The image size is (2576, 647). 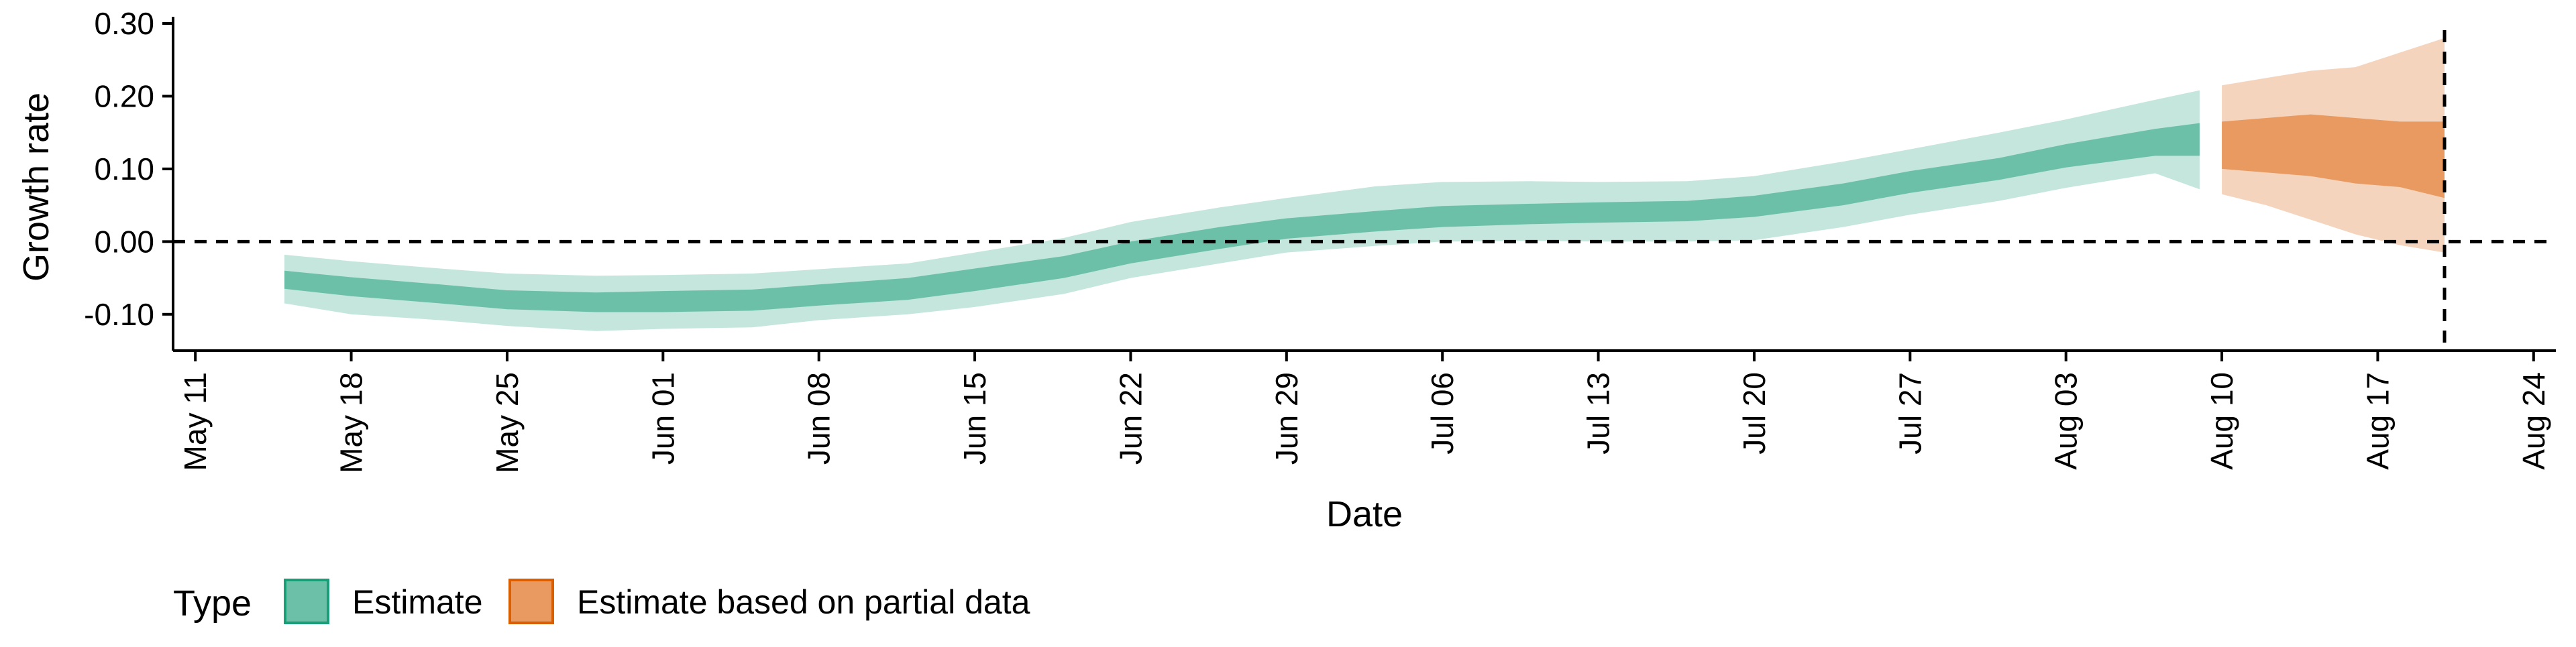 What do you see at coordinates (507, 422) in the screenshot?
I see `x-tick-label: May 25` at bounding box center [507, 422].